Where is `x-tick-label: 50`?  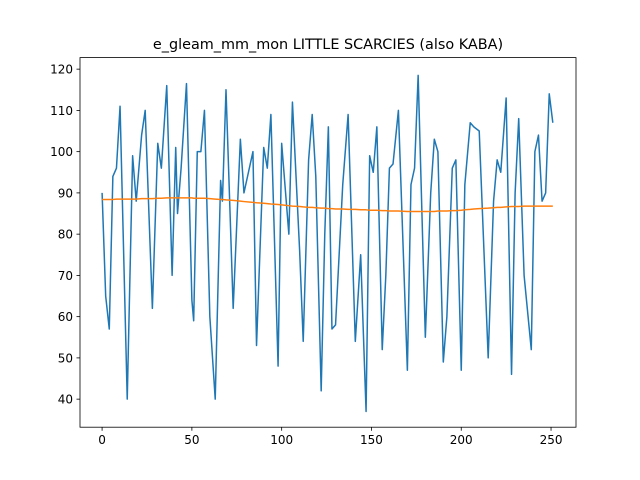
x-tick-label: 50 is located at coordinates (191, 440).